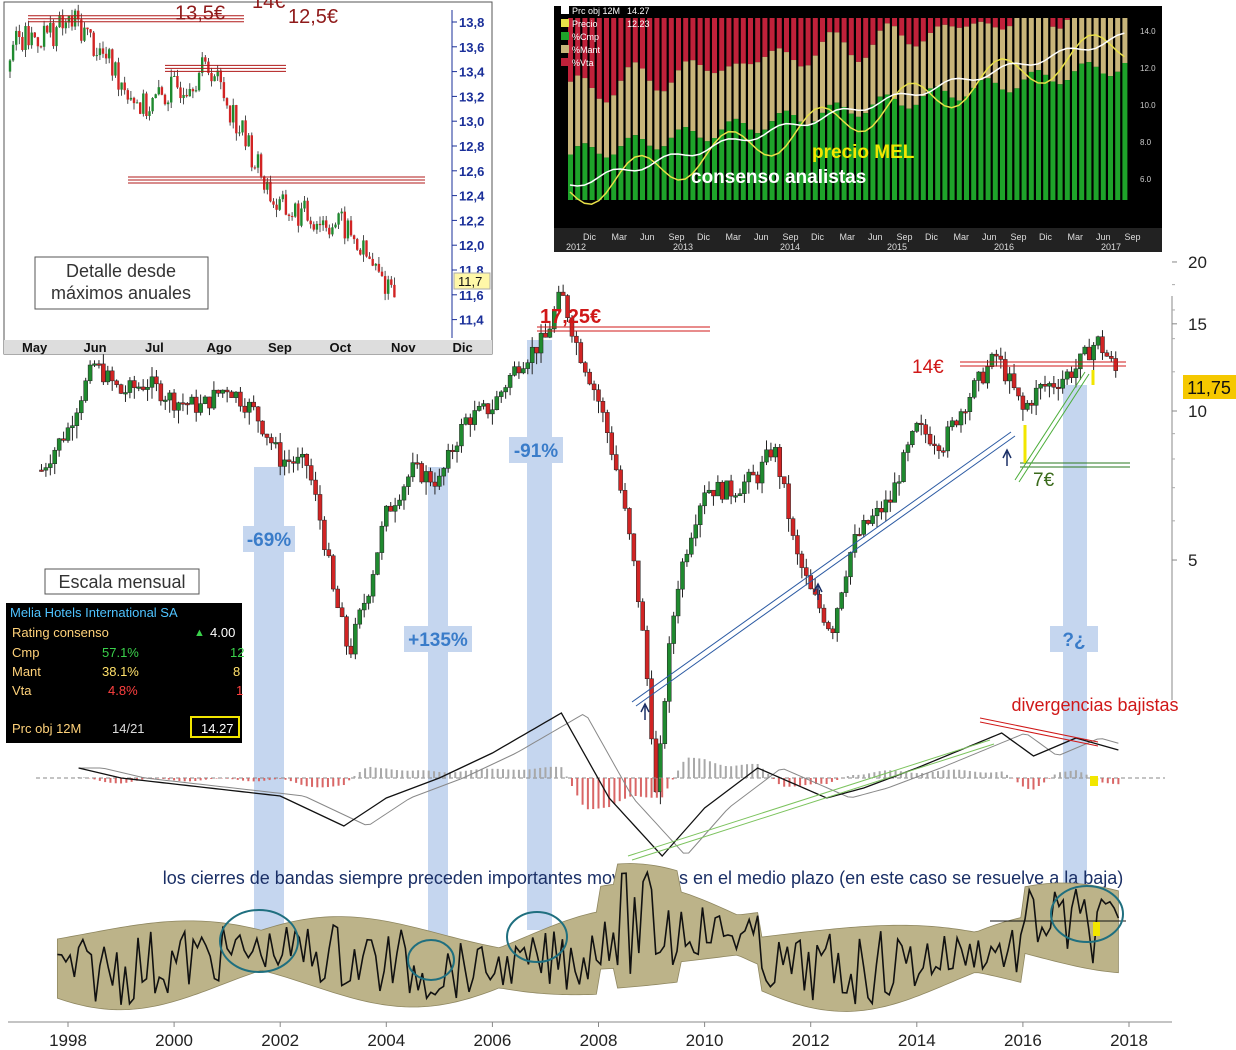 Image resolution: width=1236 pixels, height=1050 pixels. I want to click on detail-month-label: May, so click(35, 347).